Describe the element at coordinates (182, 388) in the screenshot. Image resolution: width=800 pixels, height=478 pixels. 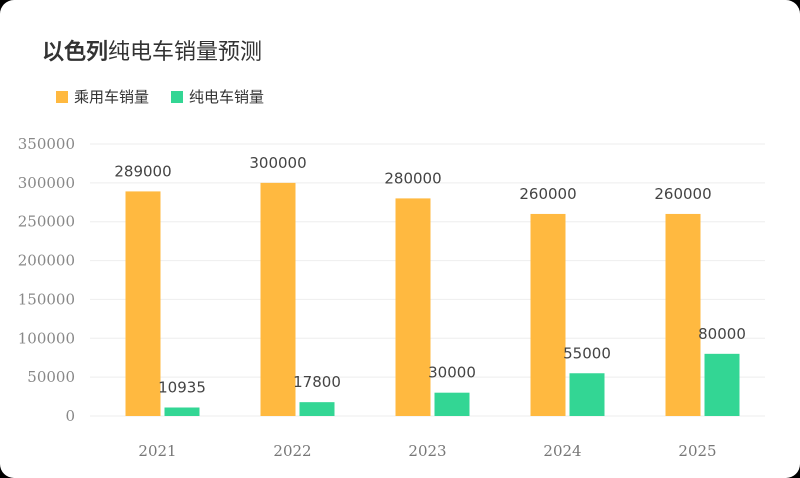
I see `data-label: 10935` at that location.